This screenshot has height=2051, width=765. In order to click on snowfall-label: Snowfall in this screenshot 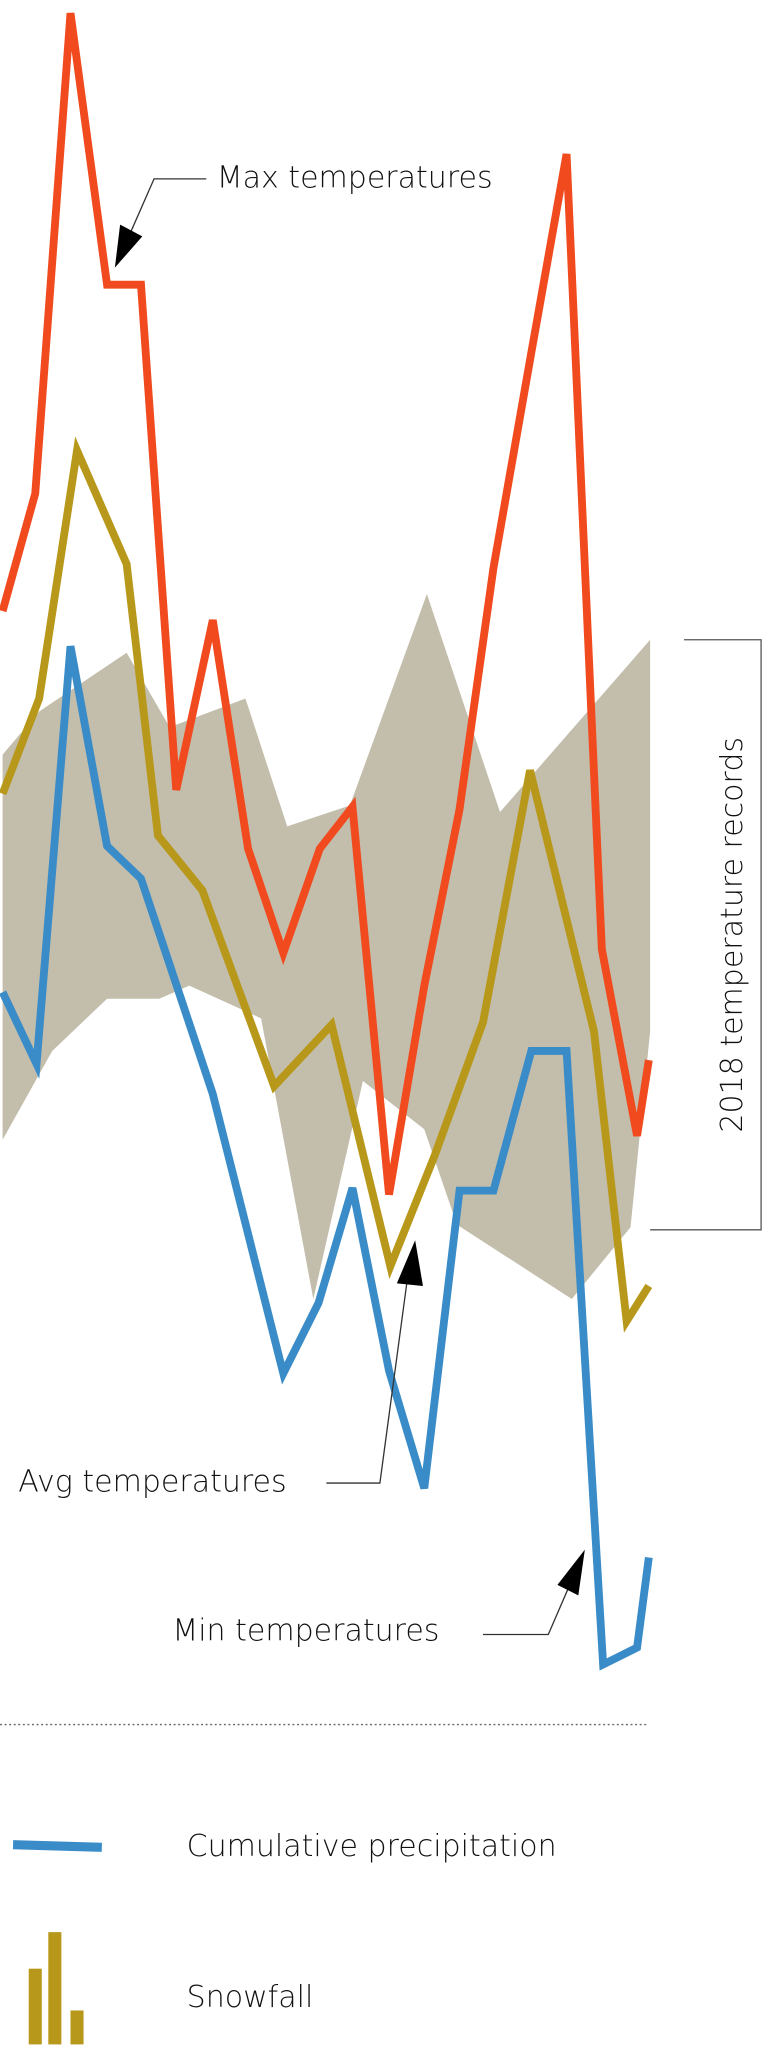, I will do `click(250, 1997)`.